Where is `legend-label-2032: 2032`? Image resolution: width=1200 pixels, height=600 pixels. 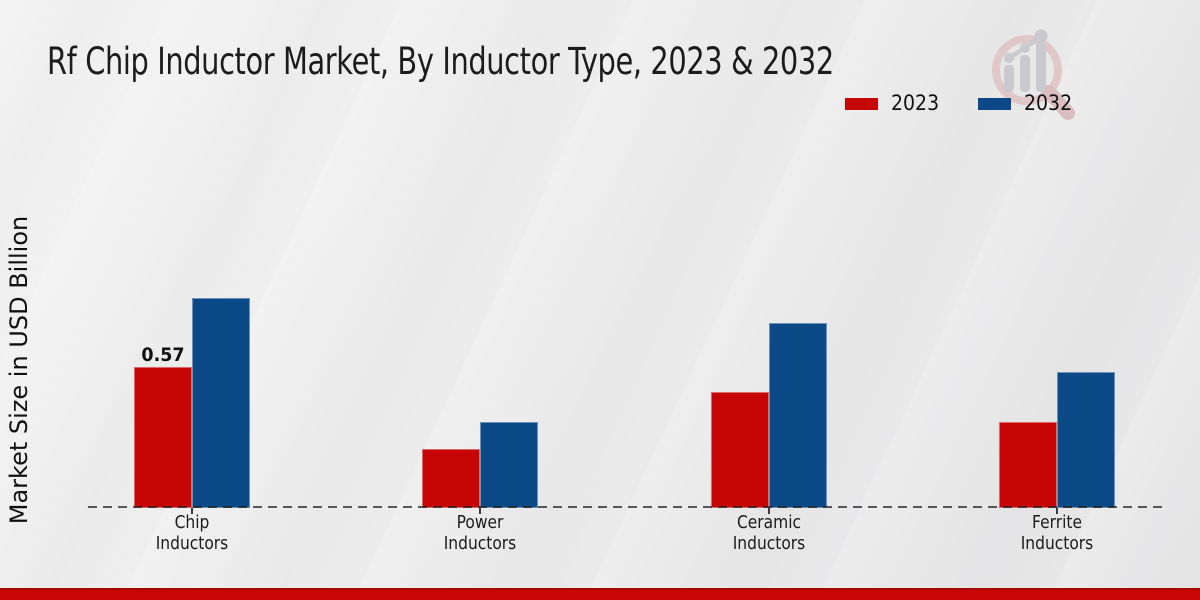
legend-label-2032: 2032 is located at coordinates (1048, 103).